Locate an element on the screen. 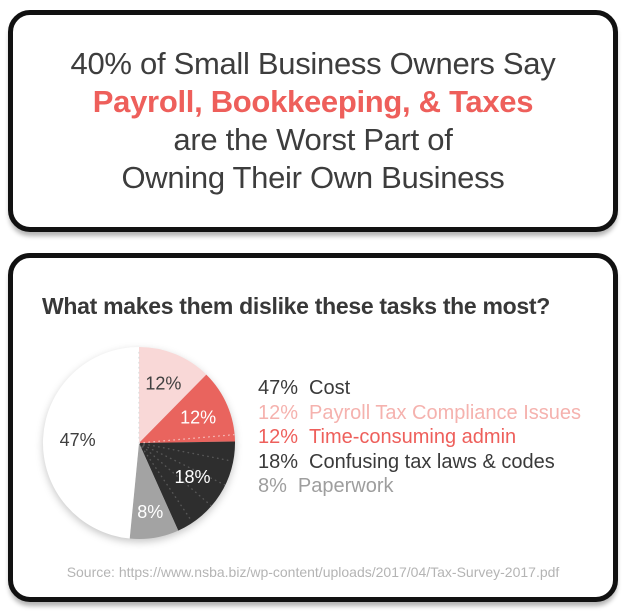 The image size is (627, 612). headline-line-1: 40% of Small Business Owners Say is located at coordinates (313, 63).